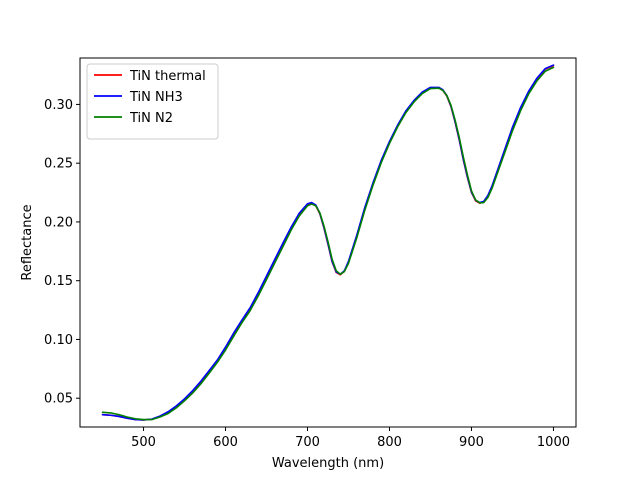  I want to click on y-axis-ticks: 0.05 0.10 0.15 0.20 0.25 0.30, so click(62, 252).